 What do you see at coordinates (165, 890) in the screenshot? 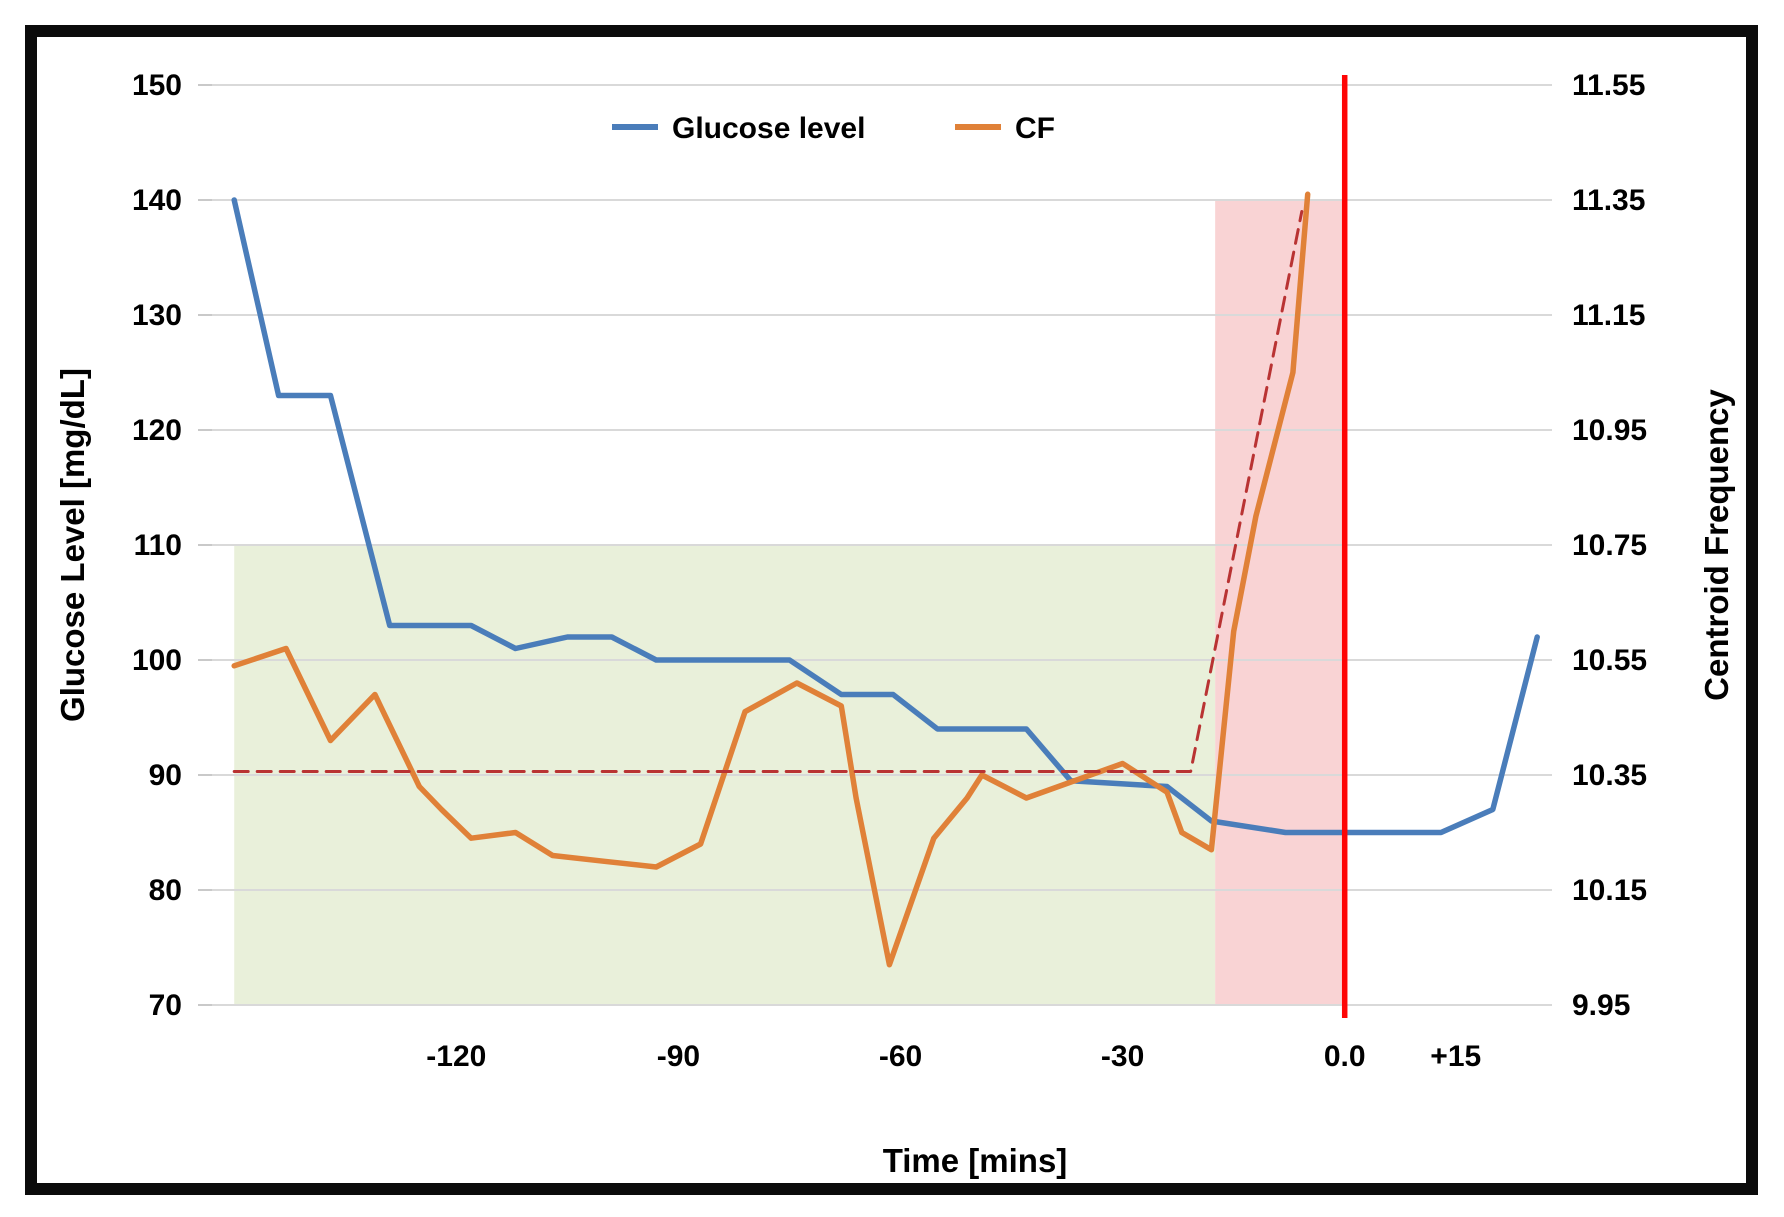
I see `left-axis-tick-label: 80` at bounding box center [165, 890].